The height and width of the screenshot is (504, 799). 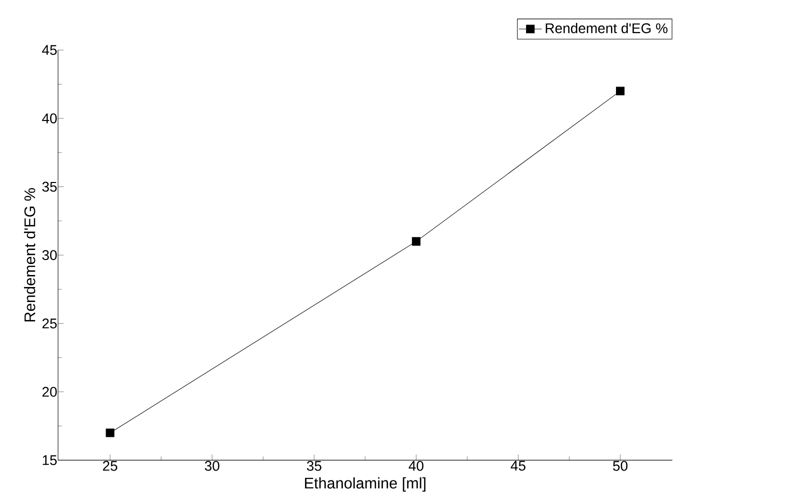 I want to click on y-tick-label: 25, so click(x=49, y=323).